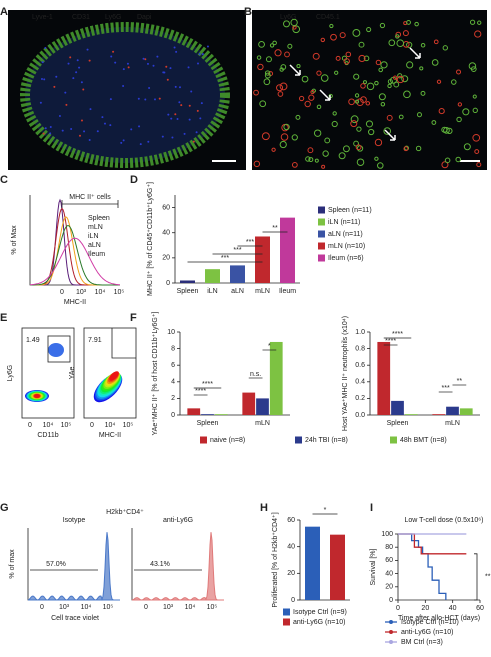 Image resolution: width=491 pixels, height=657 pixels. What do you see at coordinates (432, 544) in the screenshot?
I see `survival-line` at bounding box center [432, 544].